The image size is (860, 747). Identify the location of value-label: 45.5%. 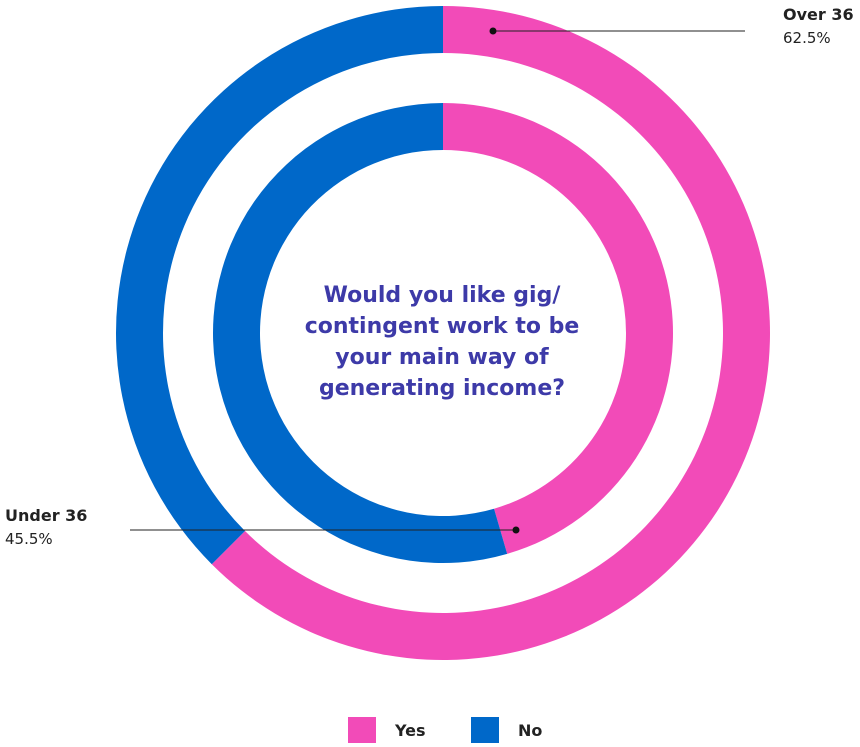
(29, 539).